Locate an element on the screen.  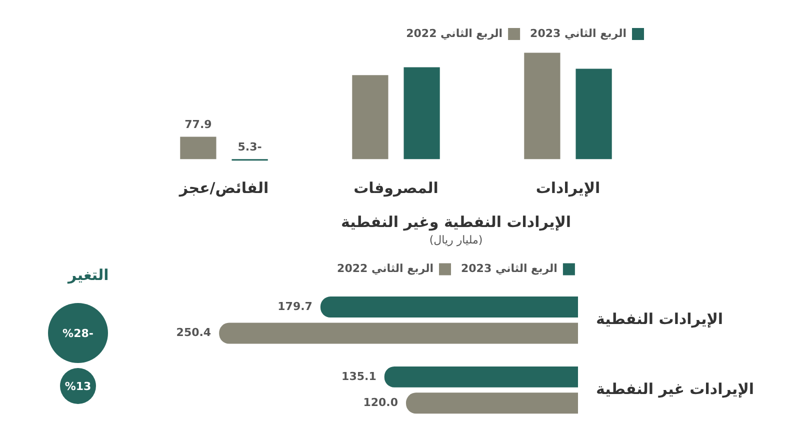
data-label: 179.7 is located at coordinates (295, 306).